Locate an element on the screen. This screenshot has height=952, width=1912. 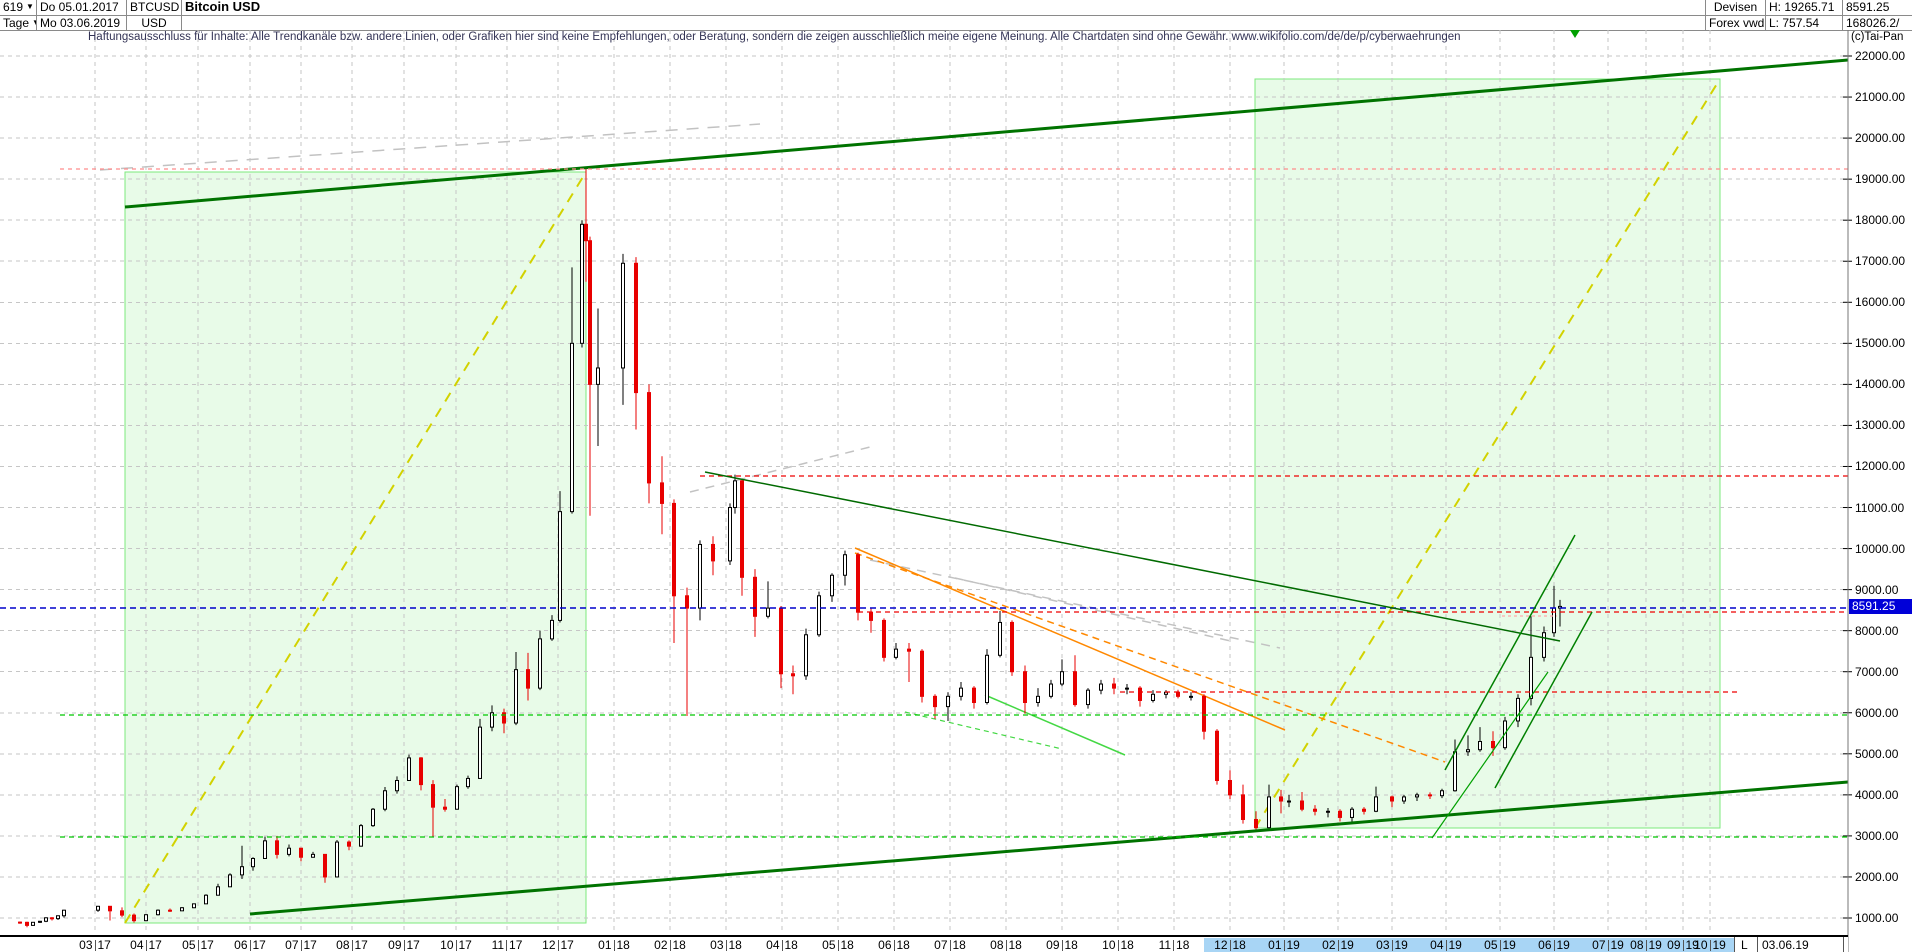
month-label: 10 18 is located at coordinates (1118, 945).